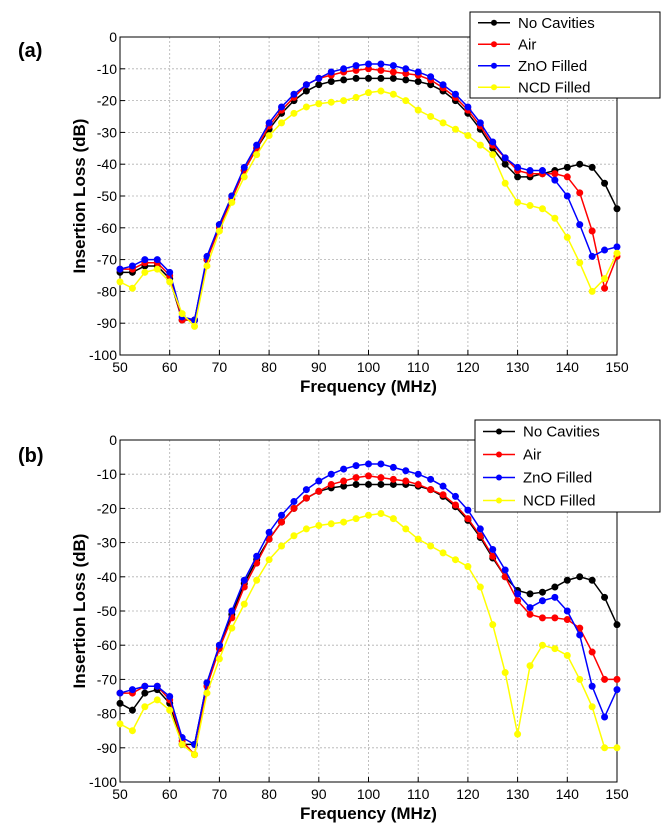 The height and width of the screenshot is (829, 665). I want to click on legend-label: NCD Filled, so click(559, 501).